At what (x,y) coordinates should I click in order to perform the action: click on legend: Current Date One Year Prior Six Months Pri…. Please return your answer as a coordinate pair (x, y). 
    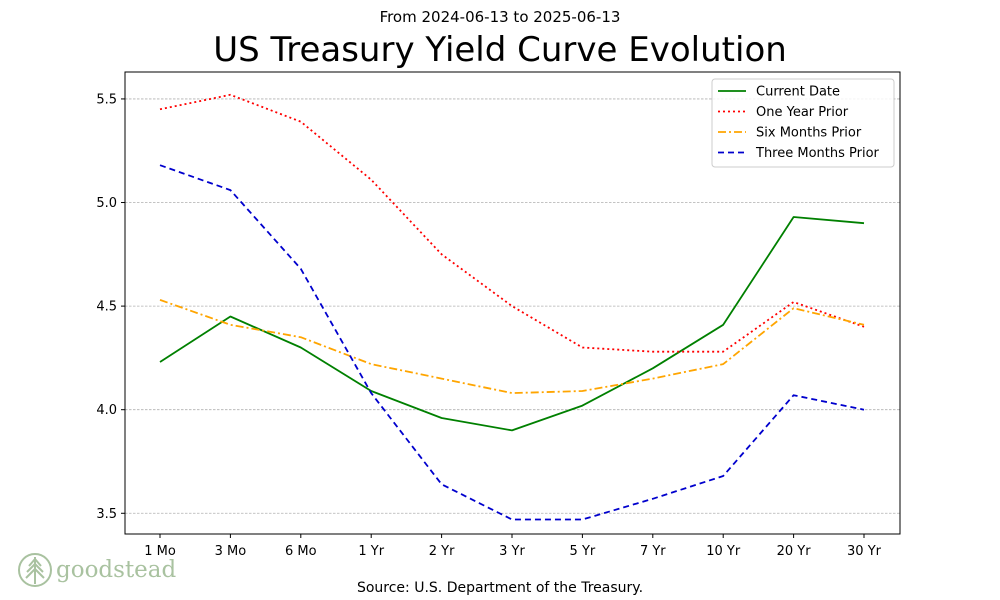
    Looking at the image, I should click on (803, 123).